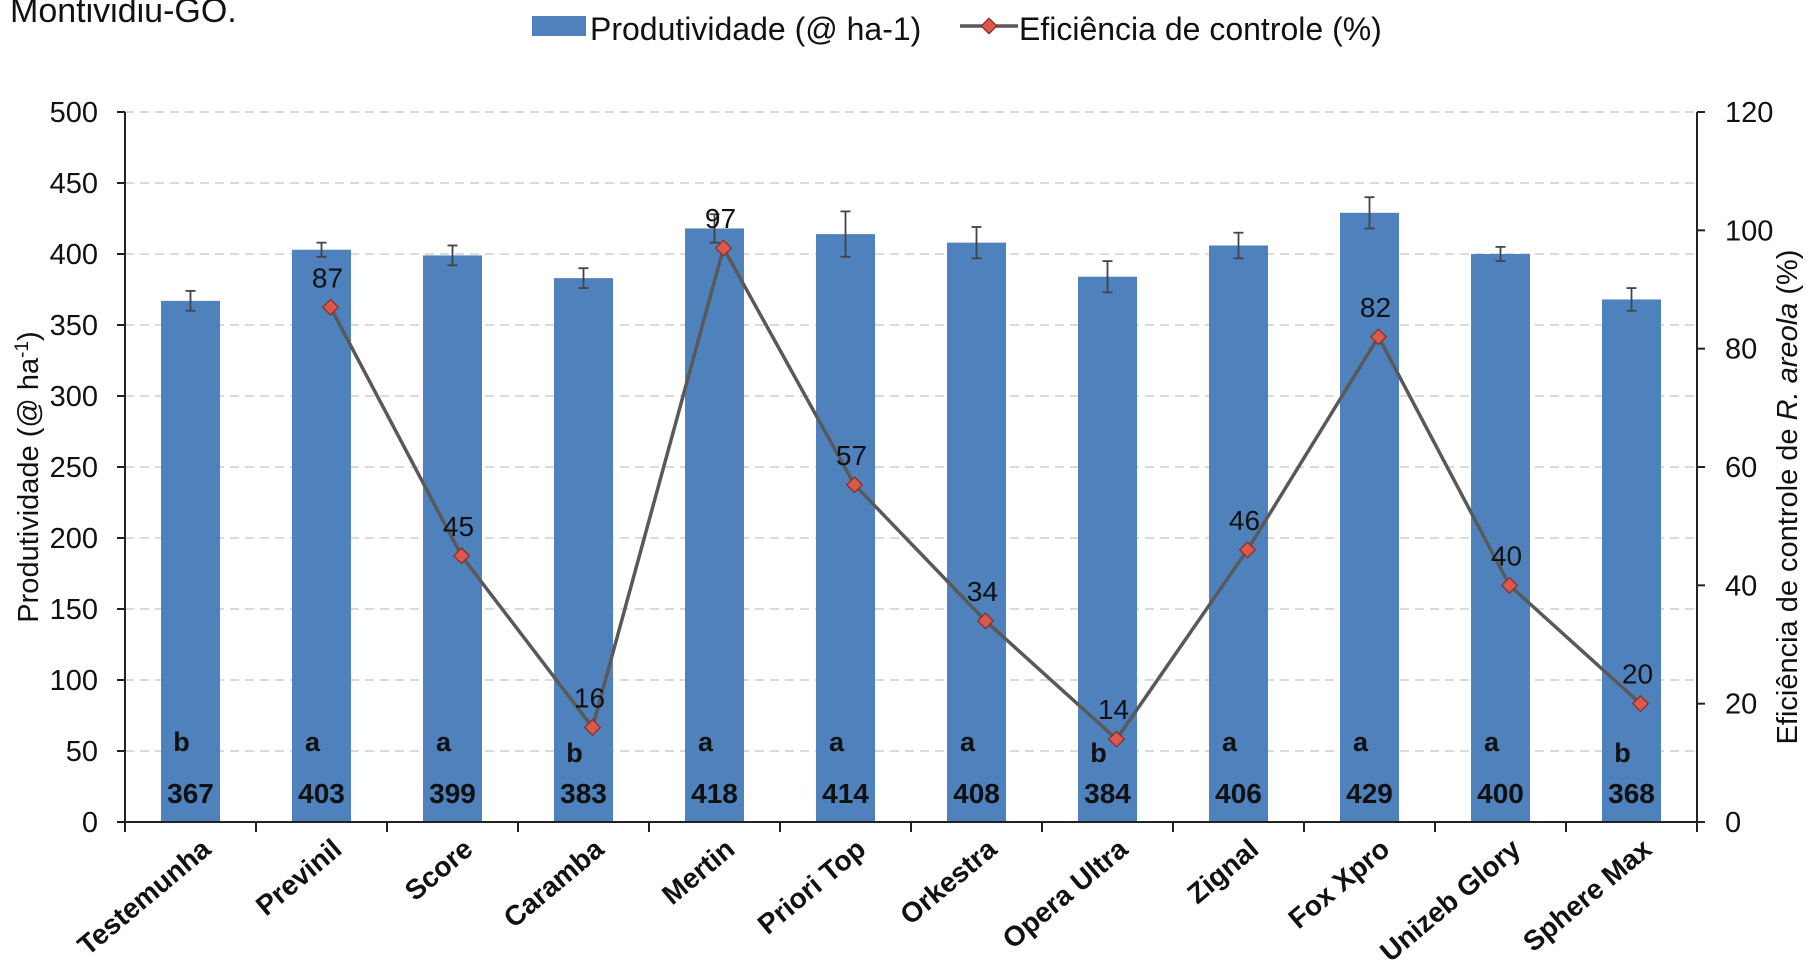 This screenshot has width=1816, height=972. Describe the element at coordinates (755, 29) in the screenshot. I see `legend-label-bar: Produtividade (@ ha-1)` at that location.